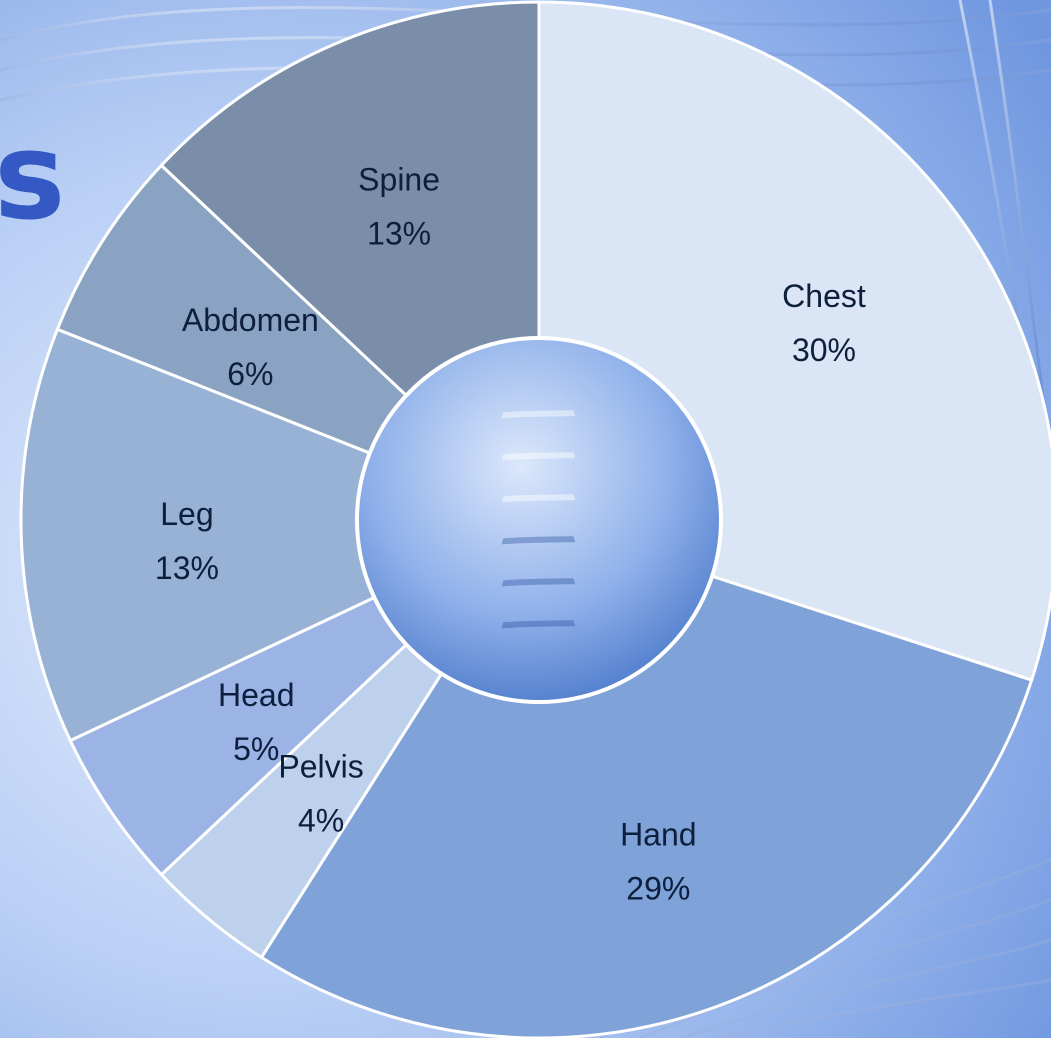 The height and width of the screenshot is (1038, 1051). Describe the element at coordinates (658, 861) in the screenshot. I see `slice-label-hand: Hand 29%` at that location.